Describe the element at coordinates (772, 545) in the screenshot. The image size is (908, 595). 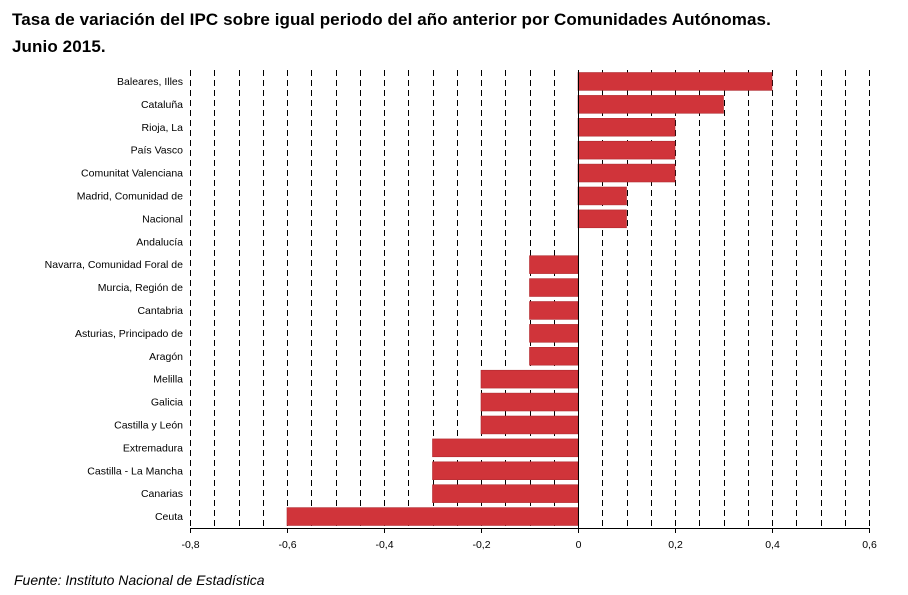
I see `x-tick-label: 0,4` at that location.